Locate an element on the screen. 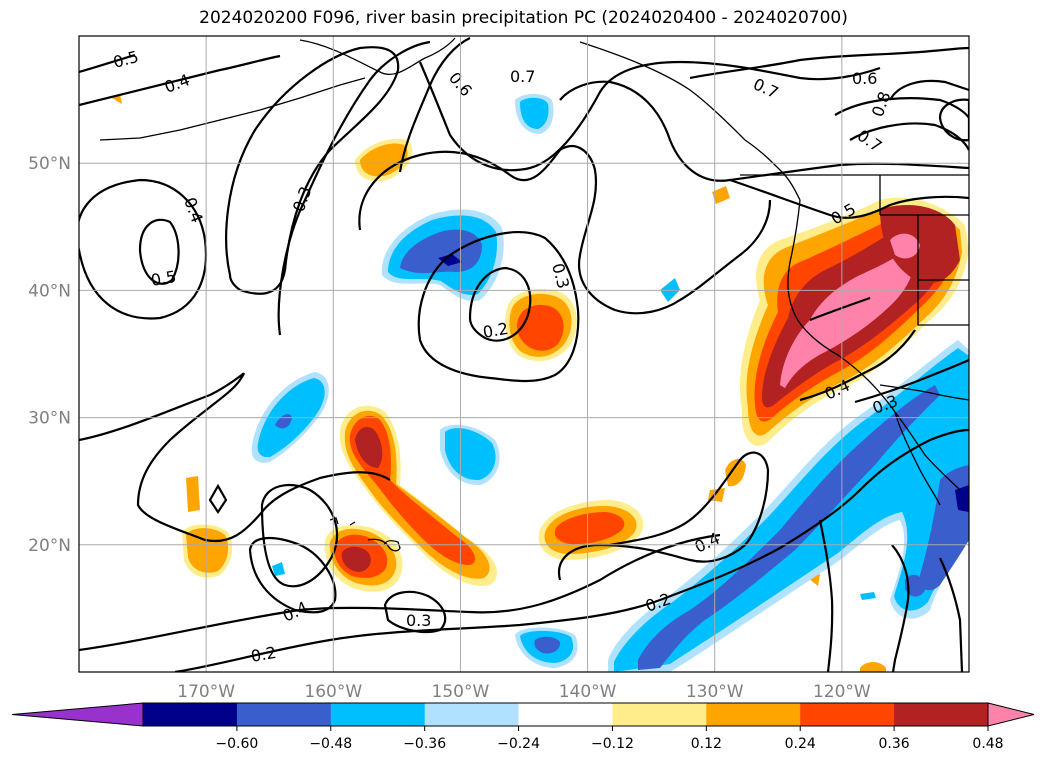 The image size is (1047, 765). shade-se-small is located at coordinates (868, 596).